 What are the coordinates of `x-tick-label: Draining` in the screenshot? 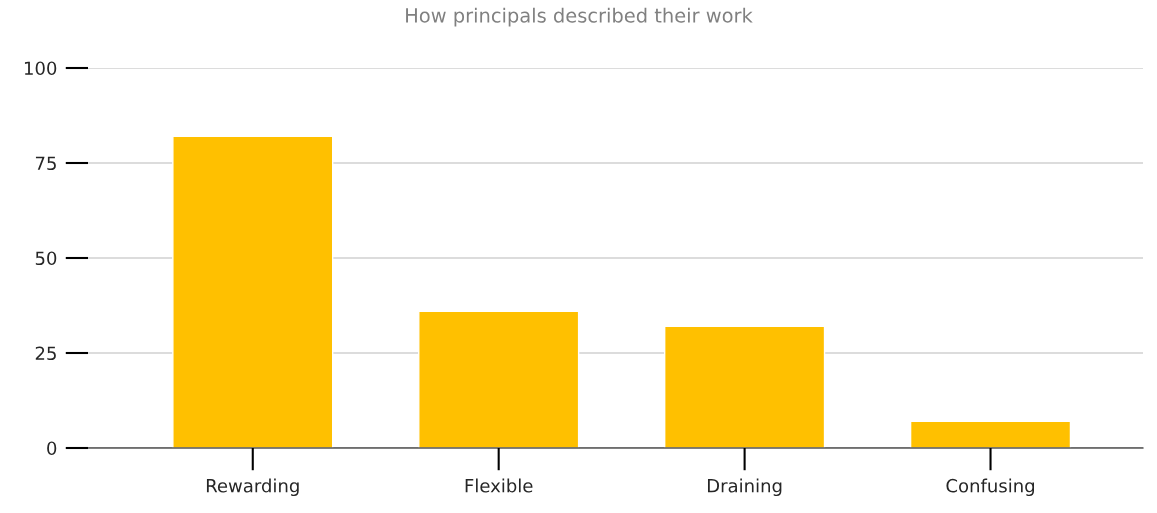 It's located at (745, 487).